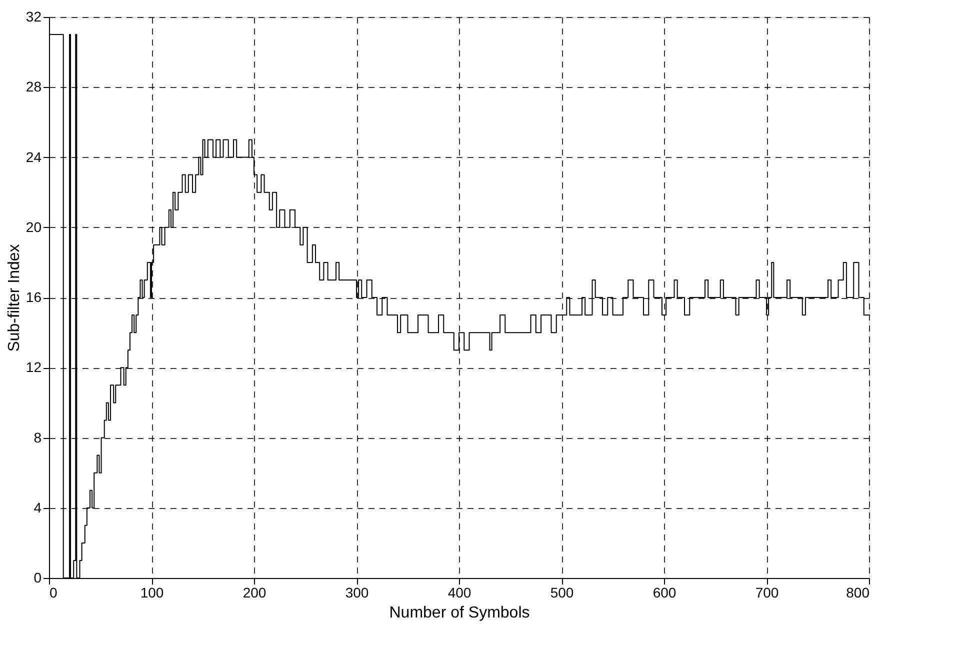  I want to click on y-tick-label: 28, so click(34, 86).